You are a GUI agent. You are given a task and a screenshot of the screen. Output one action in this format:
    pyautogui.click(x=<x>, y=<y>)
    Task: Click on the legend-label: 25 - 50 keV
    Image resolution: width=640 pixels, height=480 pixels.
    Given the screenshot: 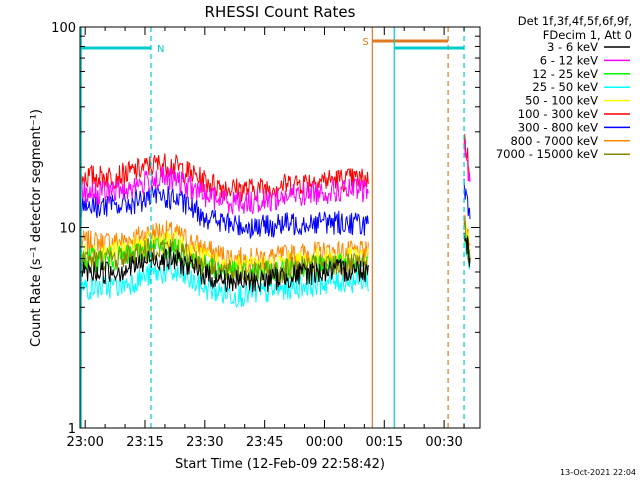 What is the action you would take?
    pyautogui.click(x=565, y=87)
    